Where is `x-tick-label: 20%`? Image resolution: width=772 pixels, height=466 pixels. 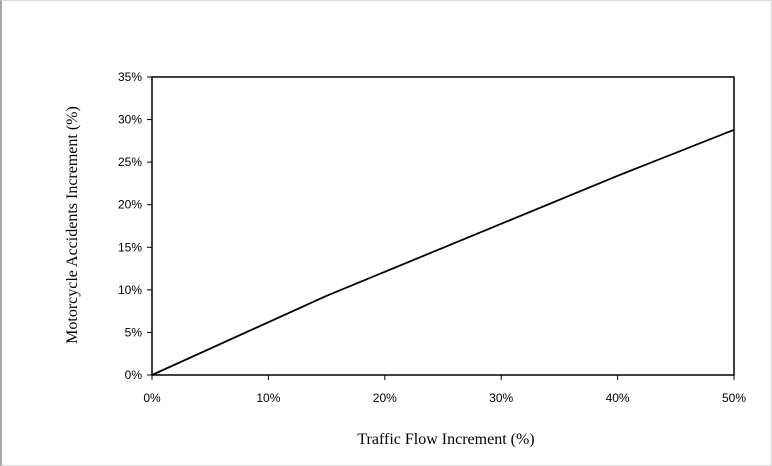
x-tick-label: 20% is located at coordinates (385, 398).